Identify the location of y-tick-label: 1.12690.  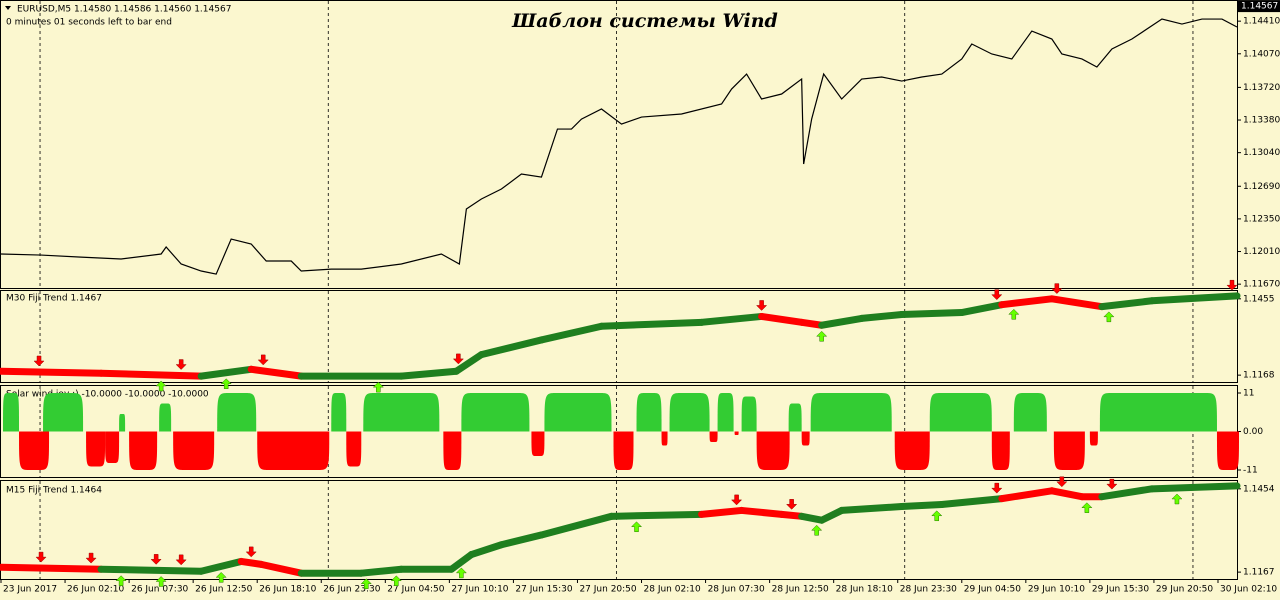
(1261, 187).